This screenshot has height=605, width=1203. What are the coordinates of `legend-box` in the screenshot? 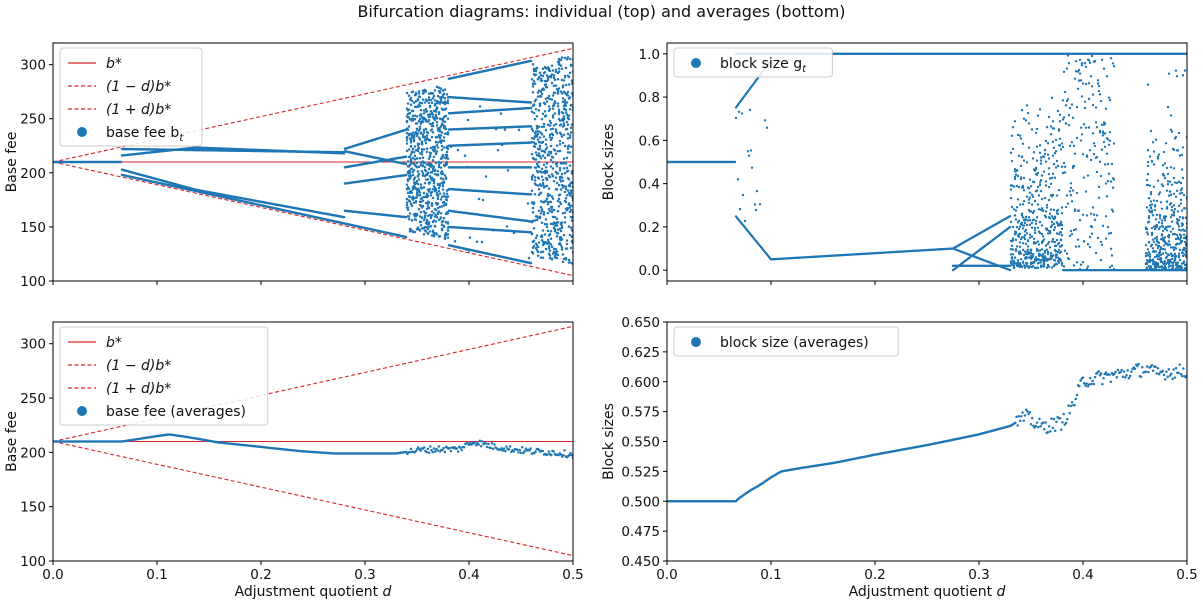 It's located at (131, 97).